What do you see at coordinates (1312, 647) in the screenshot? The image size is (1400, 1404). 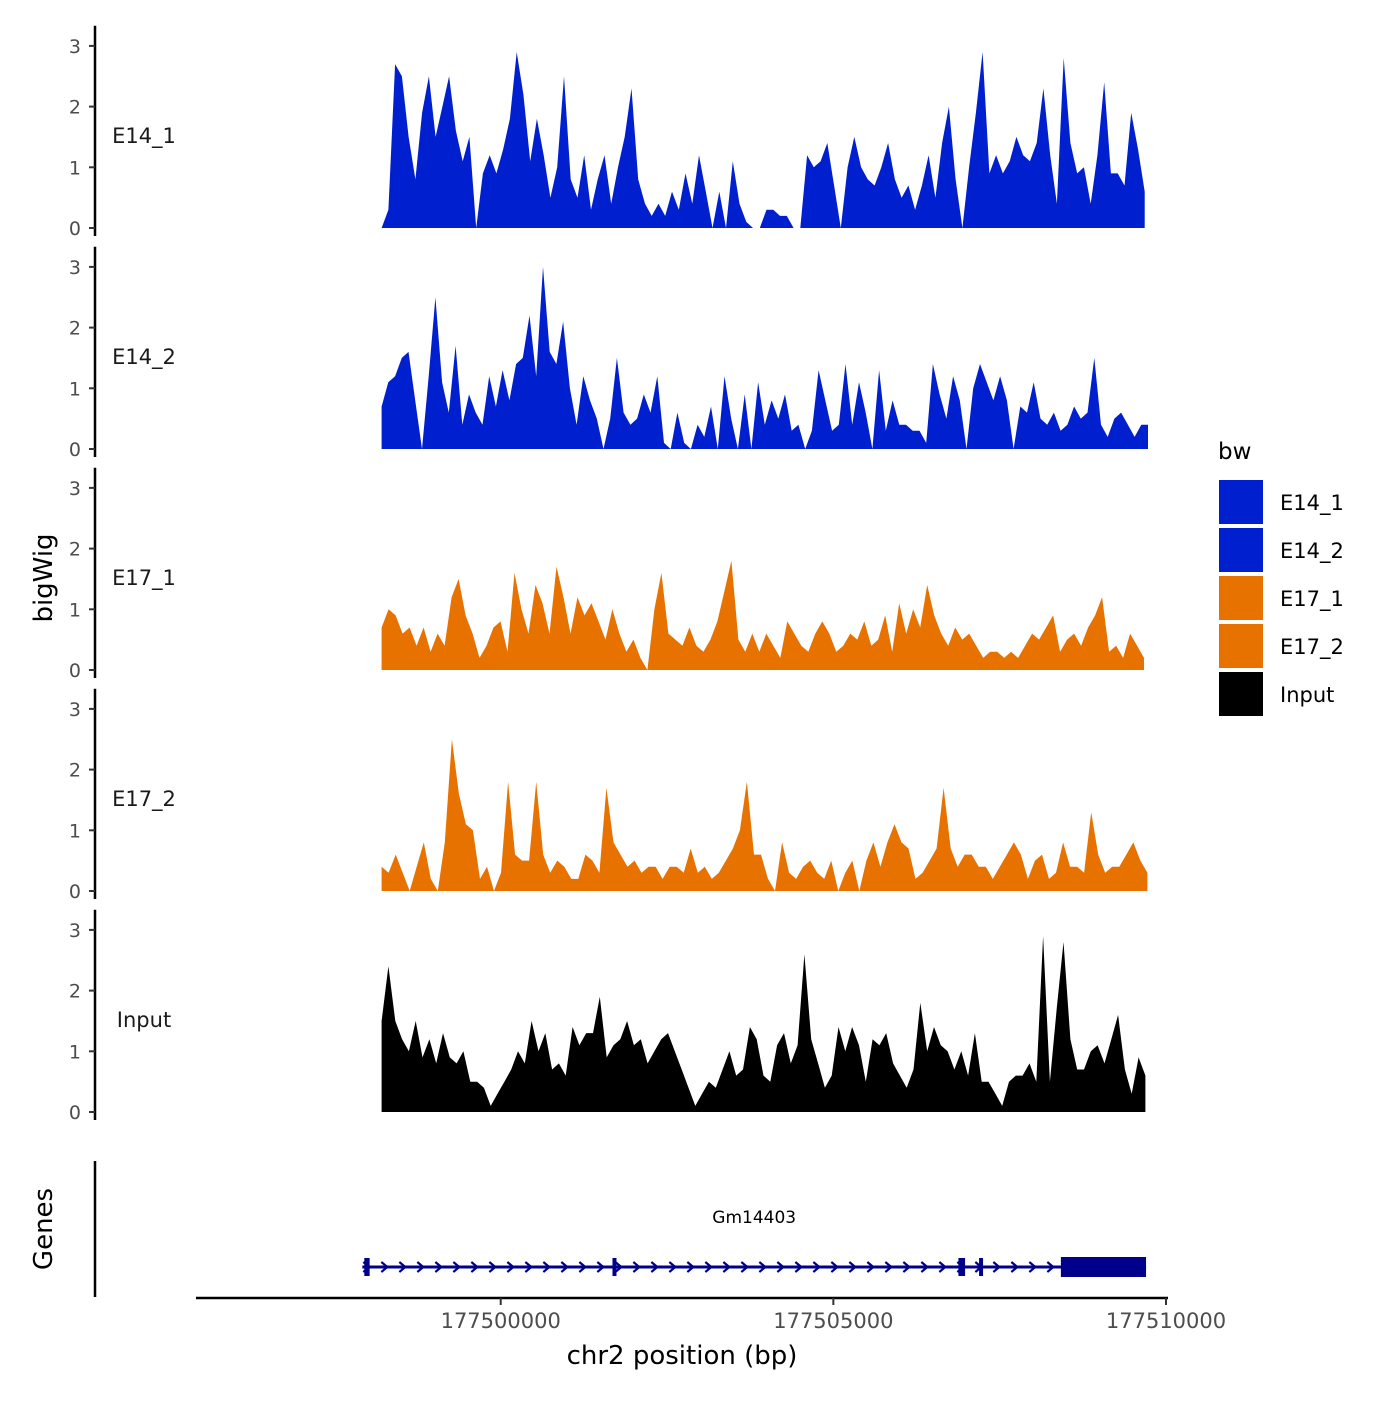 I see `legend-label-E17_2: E17_2` at bounding box center [1312, 647].